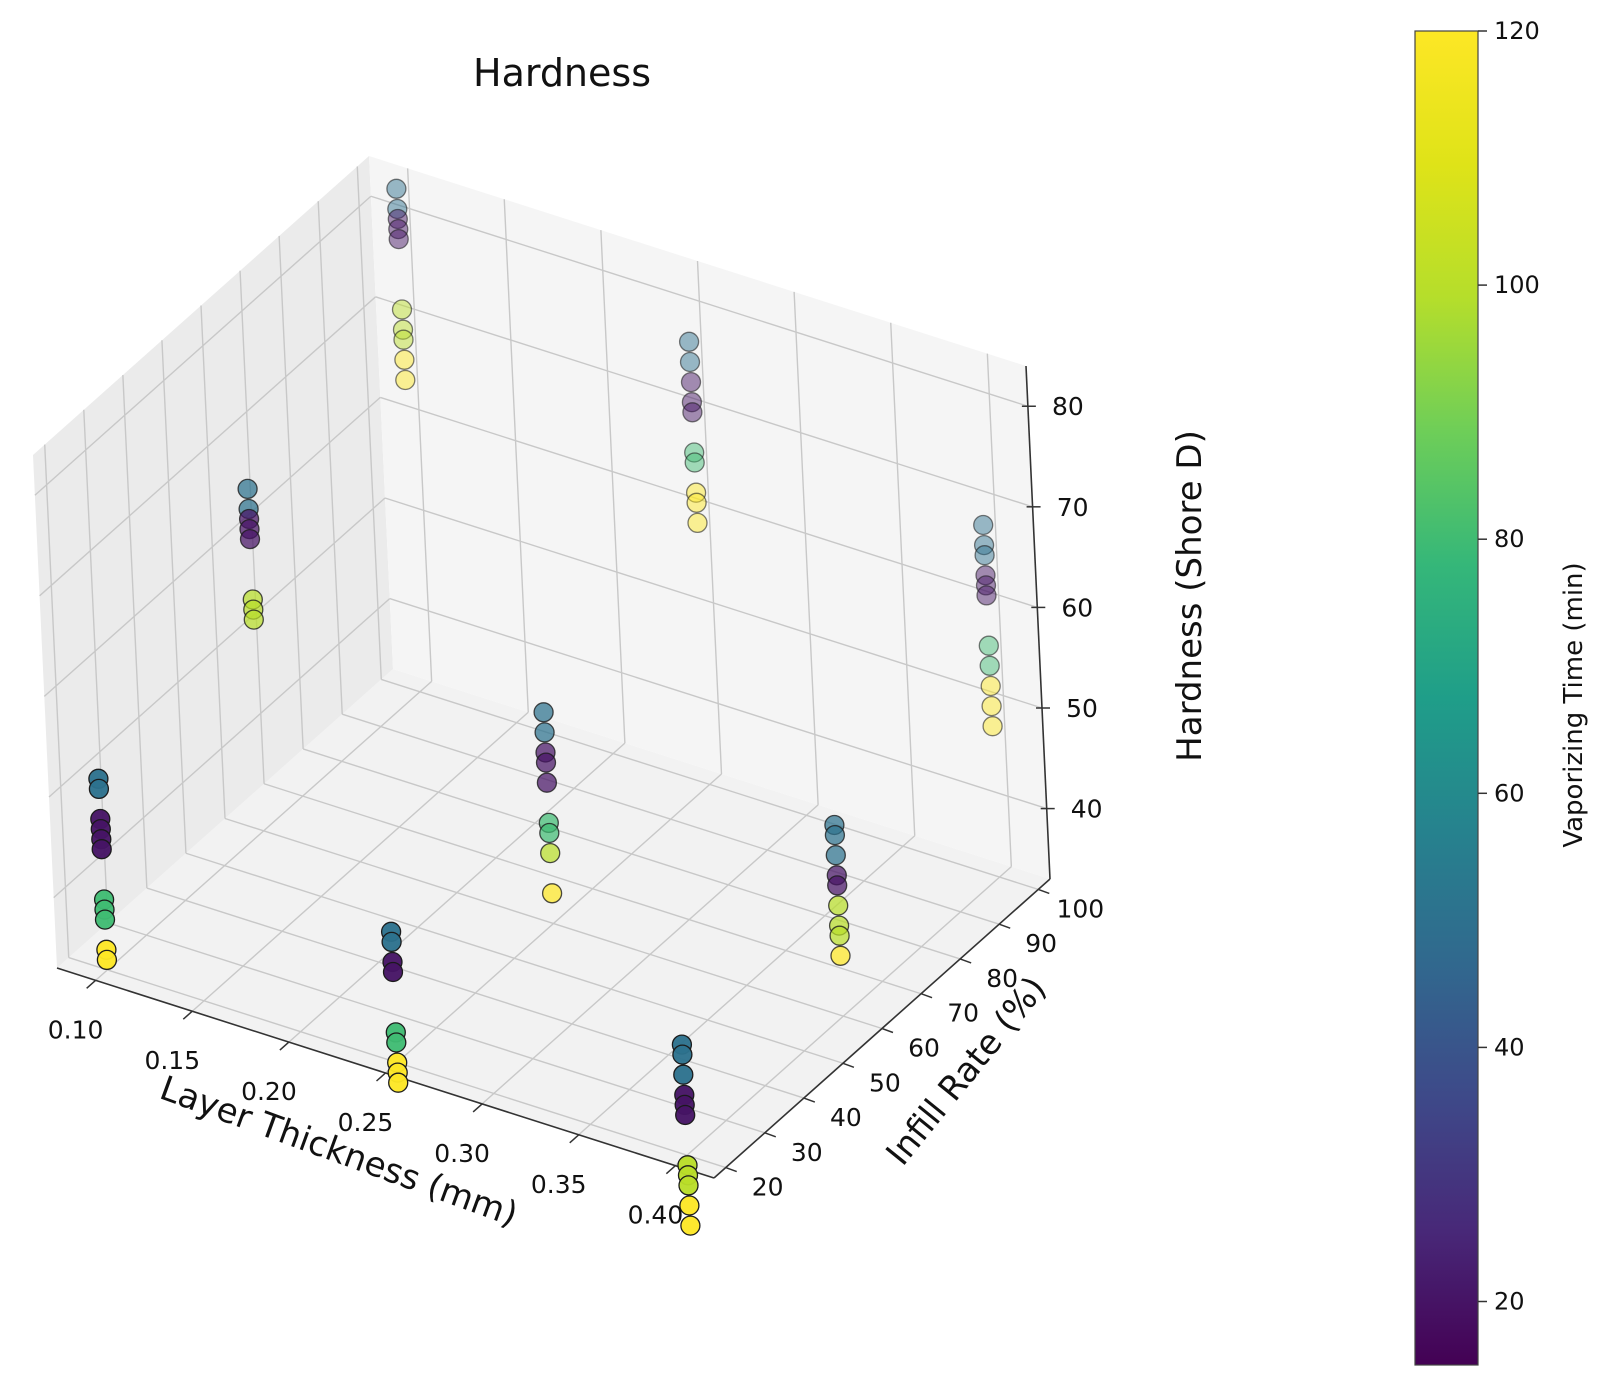 This screenshot has width=1612, height=1382. I want to click on colorbar-gradient, so click(1446, 698).